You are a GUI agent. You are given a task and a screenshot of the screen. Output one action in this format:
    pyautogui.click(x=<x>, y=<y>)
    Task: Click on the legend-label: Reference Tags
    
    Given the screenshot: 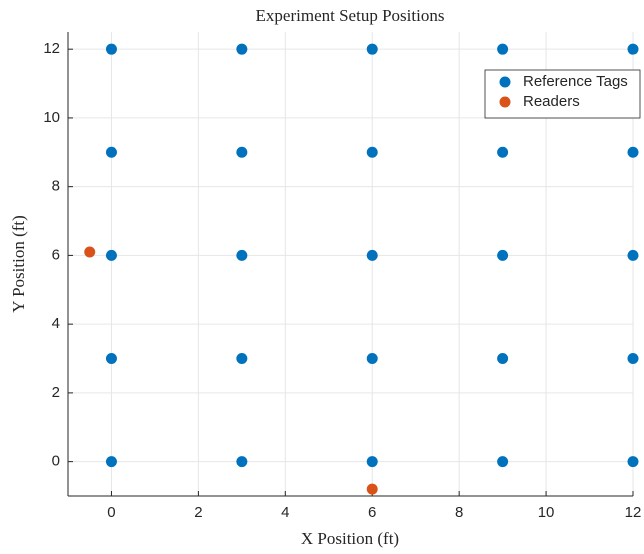 What is the action you would take?
    pyautogui.click(x=575, y=81)
    